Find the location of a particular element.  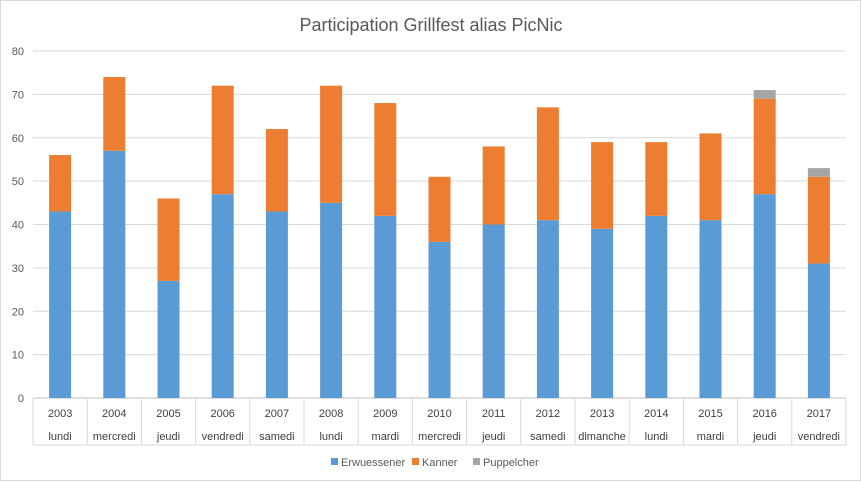

x-tick-label-year: 2015 is located at coordinates (710, 414).